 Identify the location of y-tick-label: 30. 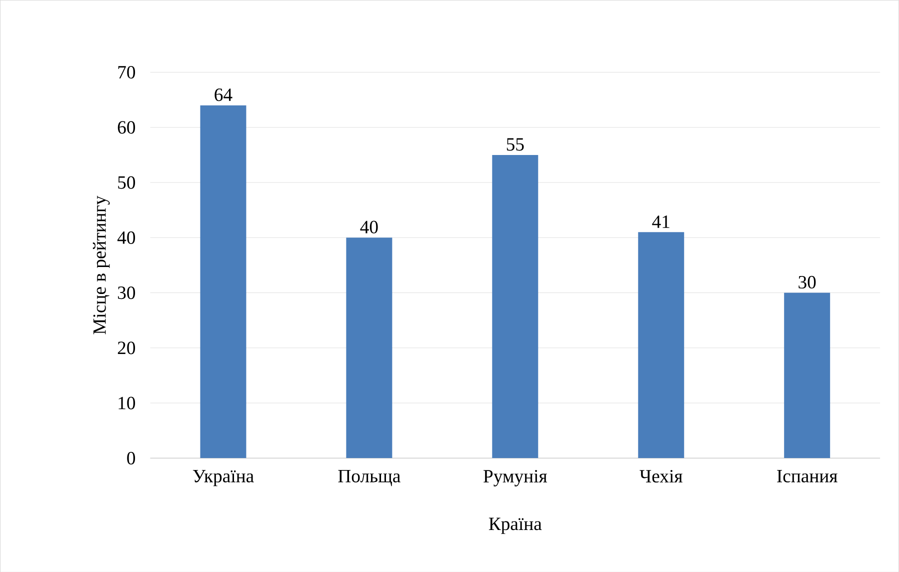
(127, 292).